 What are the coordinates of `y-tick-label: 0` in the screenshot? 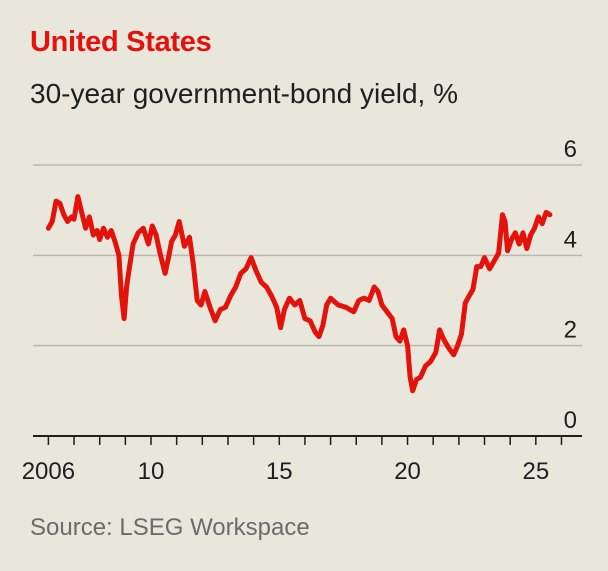 It's located at (570, 420).